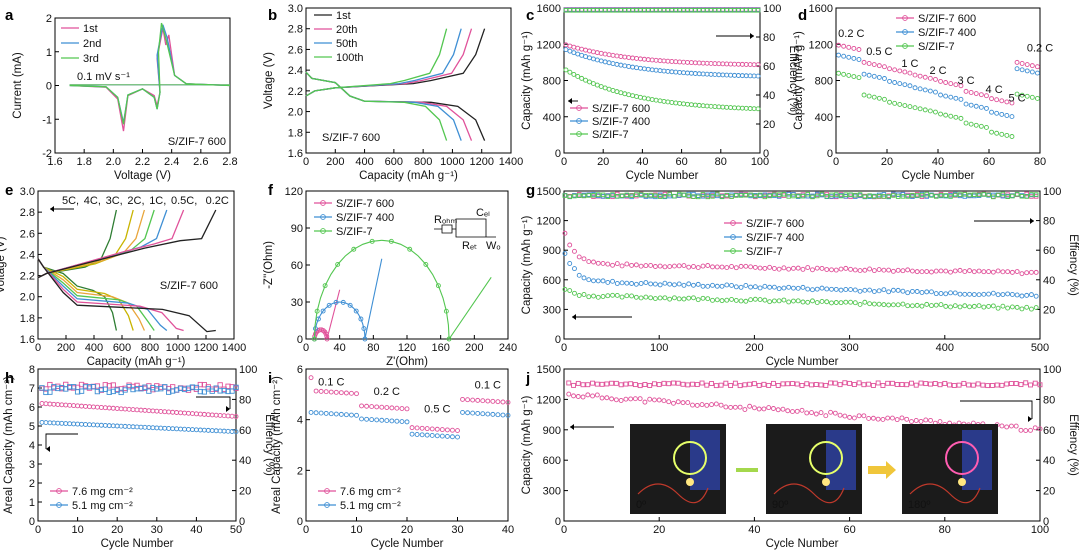 The width and height of the screenshot is (1080, 556). What do you see at coordinates (945, 530) in the screenshot?
I see `x-tick-label: 80` at bounding box center [945, 530].